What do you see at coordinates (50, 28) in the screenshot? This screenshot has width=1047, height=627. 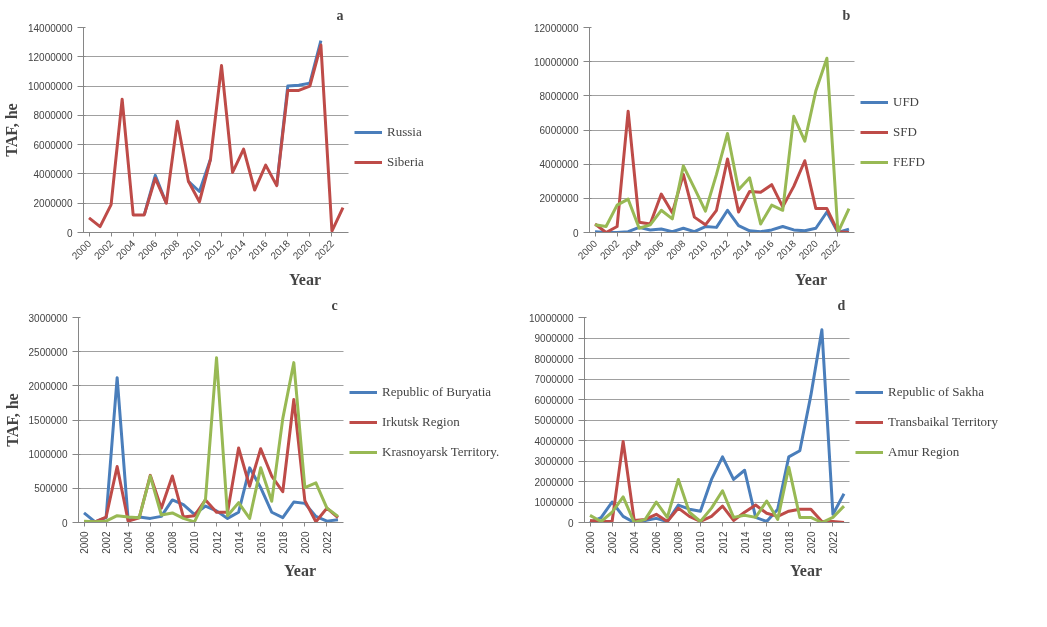 I see `y-tick-label: 14000000` at bounding box center [50, 28].